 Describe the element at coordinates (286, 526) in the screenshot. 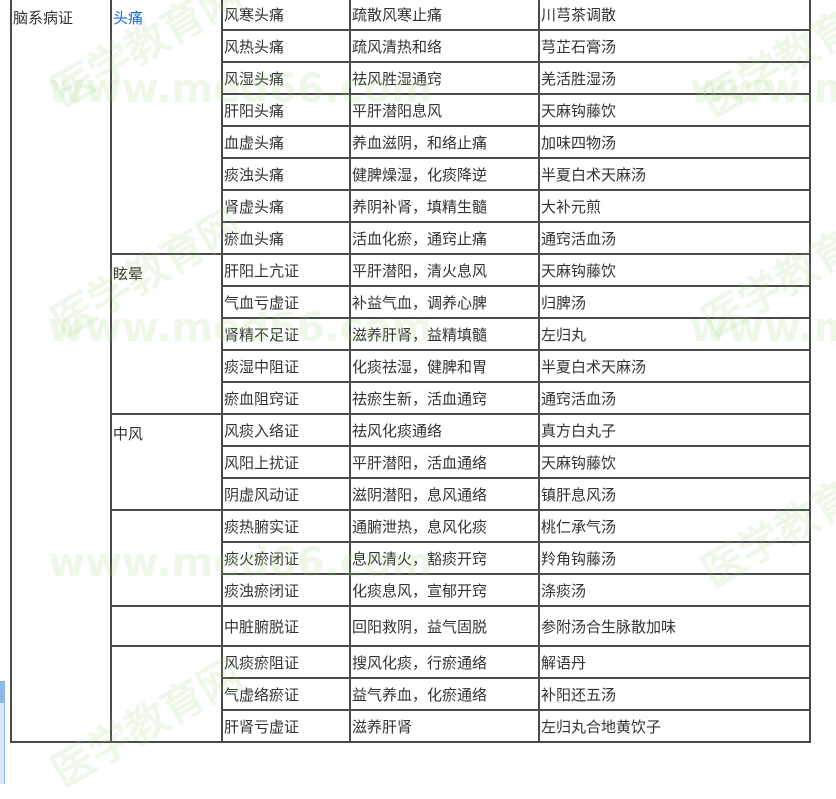

I see `syndrome-cell: 痰热腑实证` at that location.